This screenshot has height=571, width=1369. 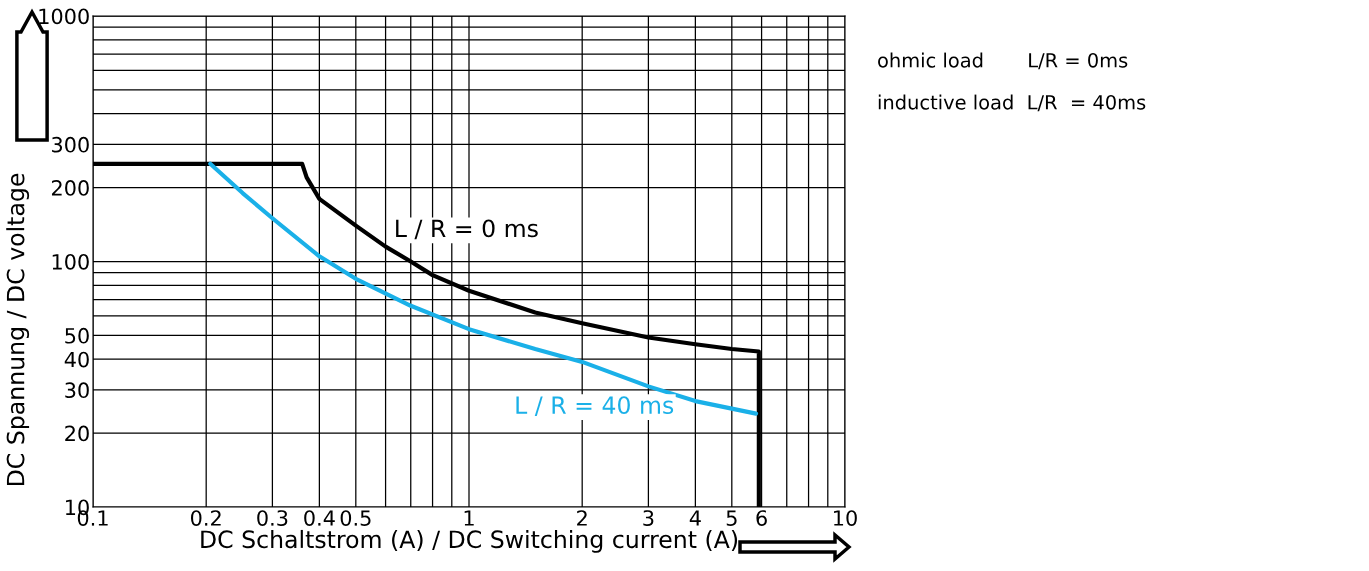 What do you see at coordinates (469, 541) in the screenshot?
I see `x-axis-title: DC Schaltstrom (A) / DC Switching current (A)` at bounding box center [469, 541].